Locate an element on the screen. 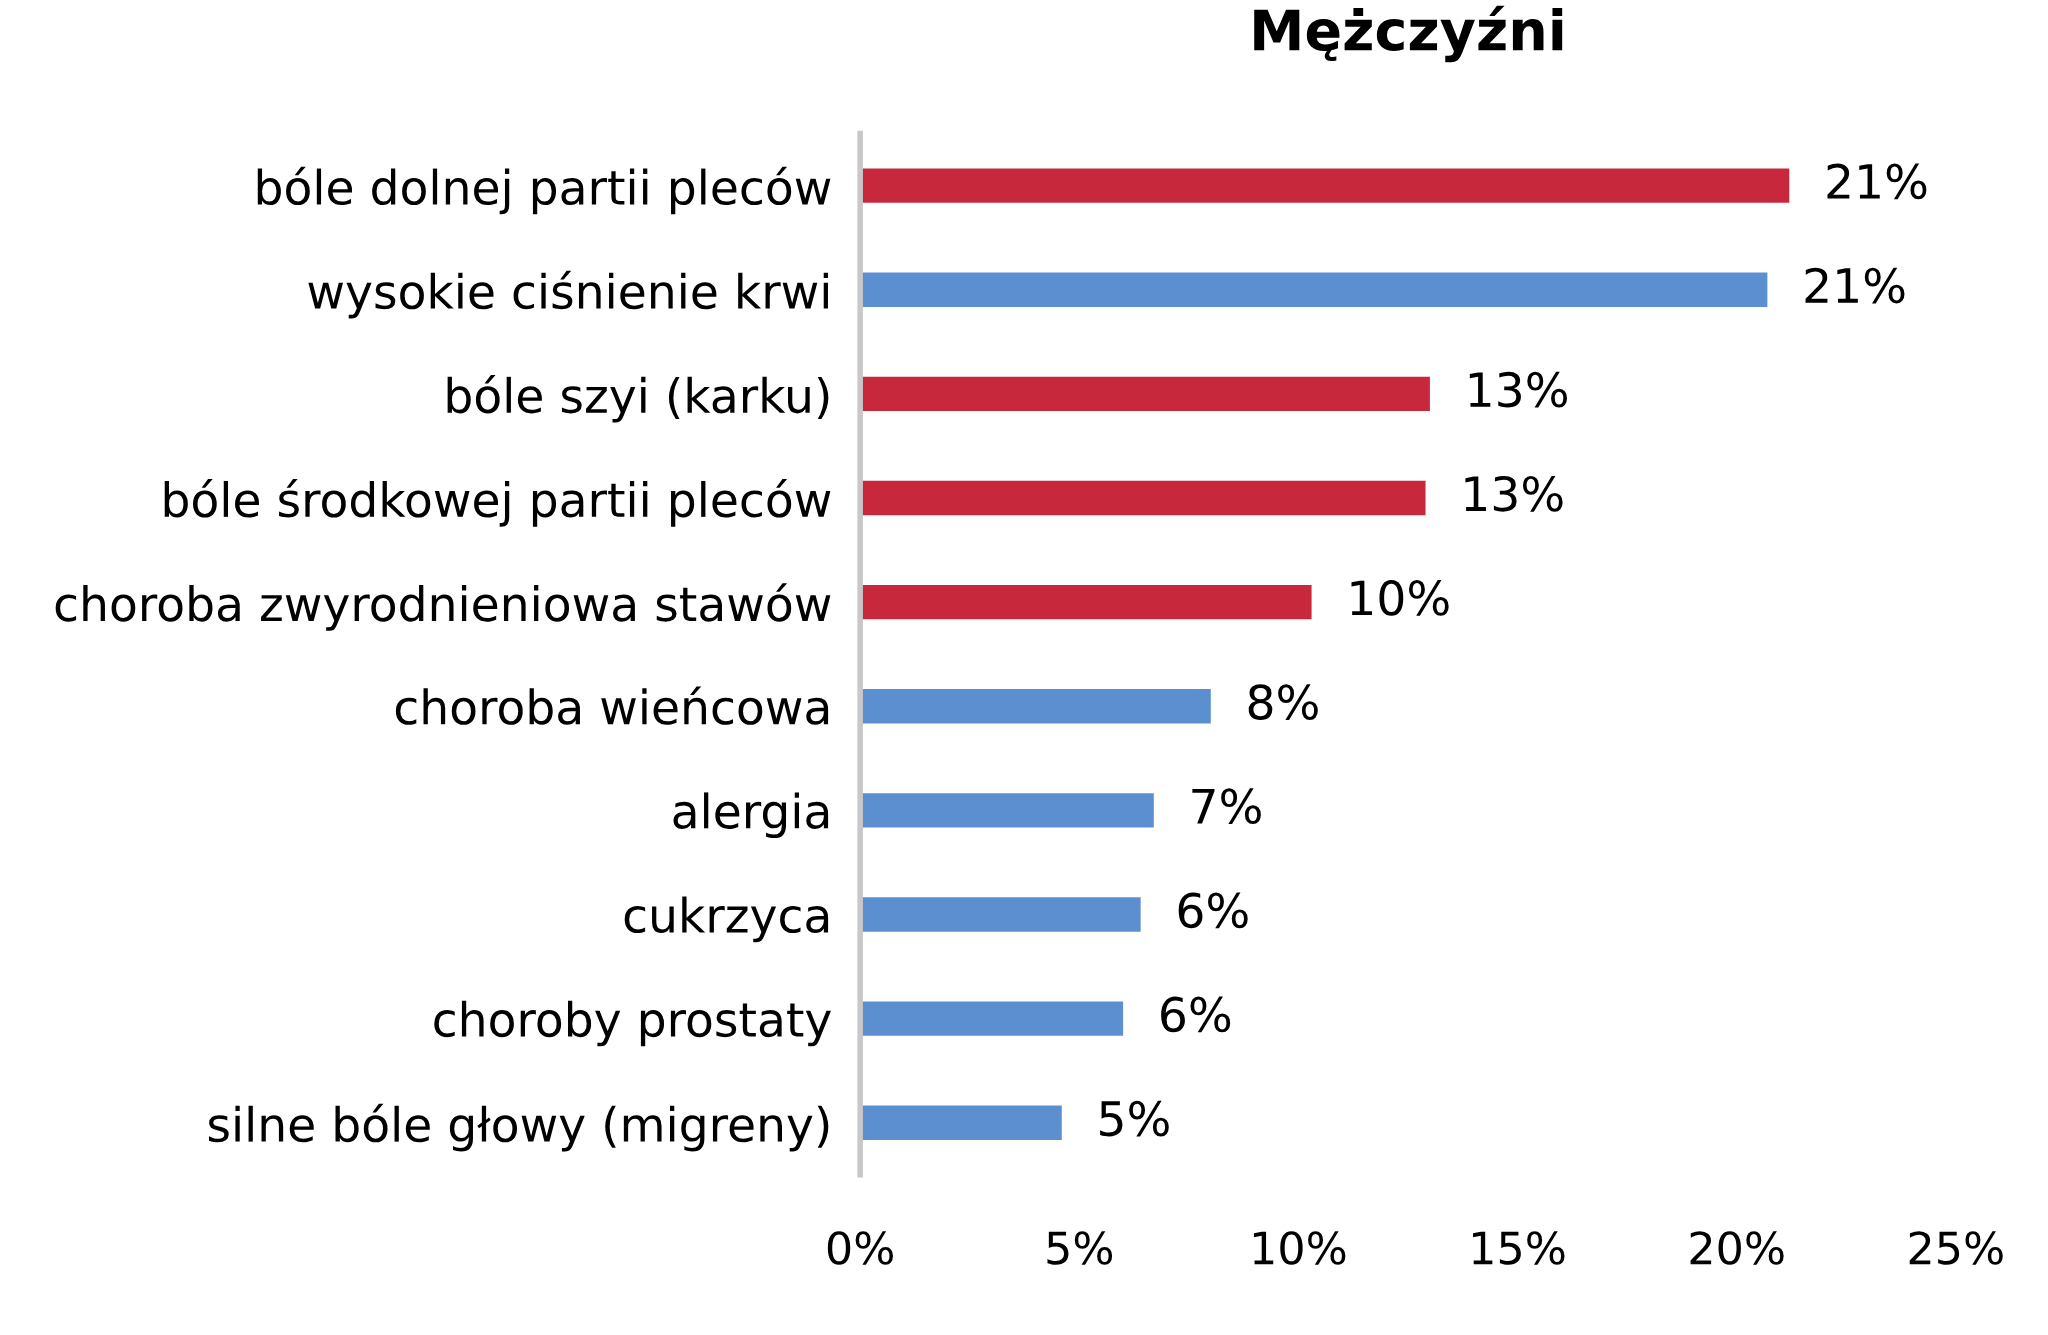 This screenshot has width=2048, height=1335. y-tick-label: alergia is located at coordinates (751, 815).